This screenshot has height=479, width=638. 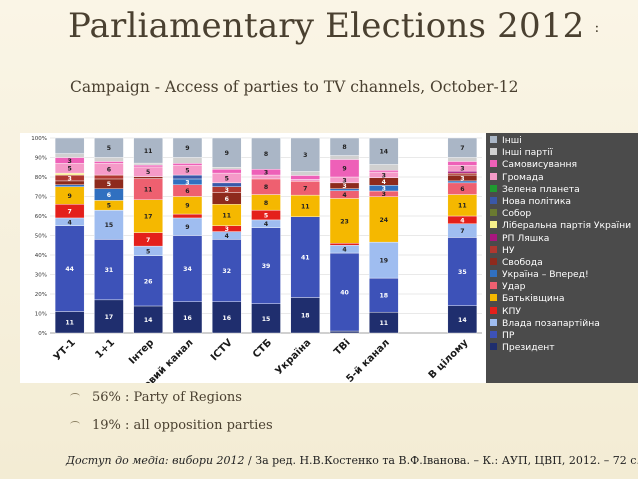 I want to click on legend-item: ПР, so click(x=562, y=336).